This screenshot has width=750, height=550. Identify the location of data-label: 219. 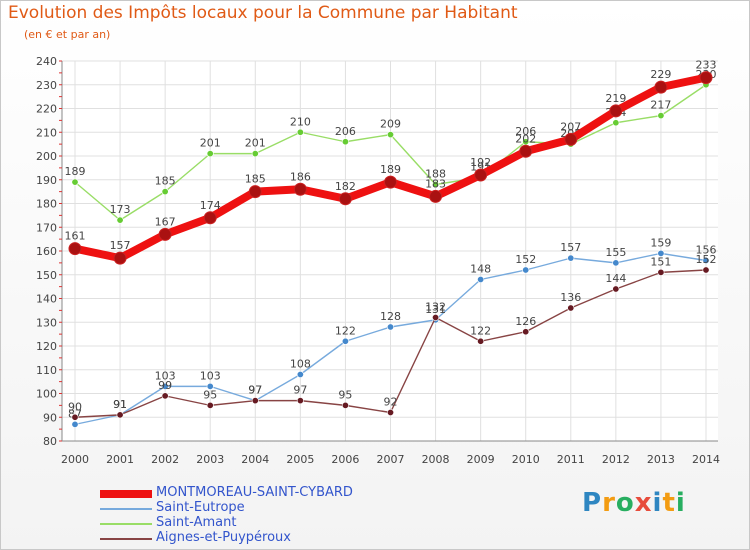
(615, 98).